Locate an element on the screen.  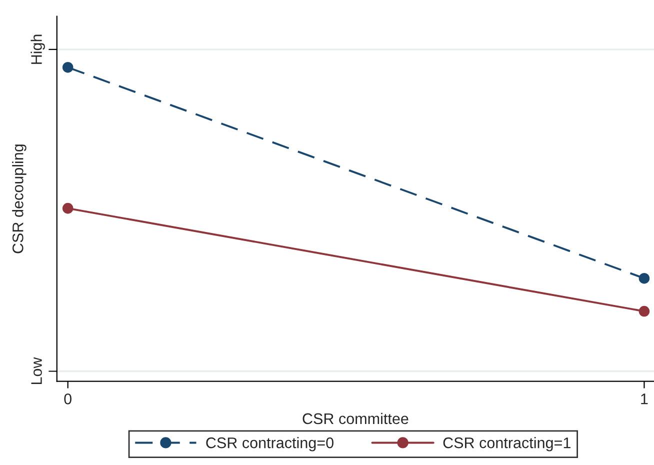
y-axis-title: CSR decoupling is located at coordinates (19, 199).